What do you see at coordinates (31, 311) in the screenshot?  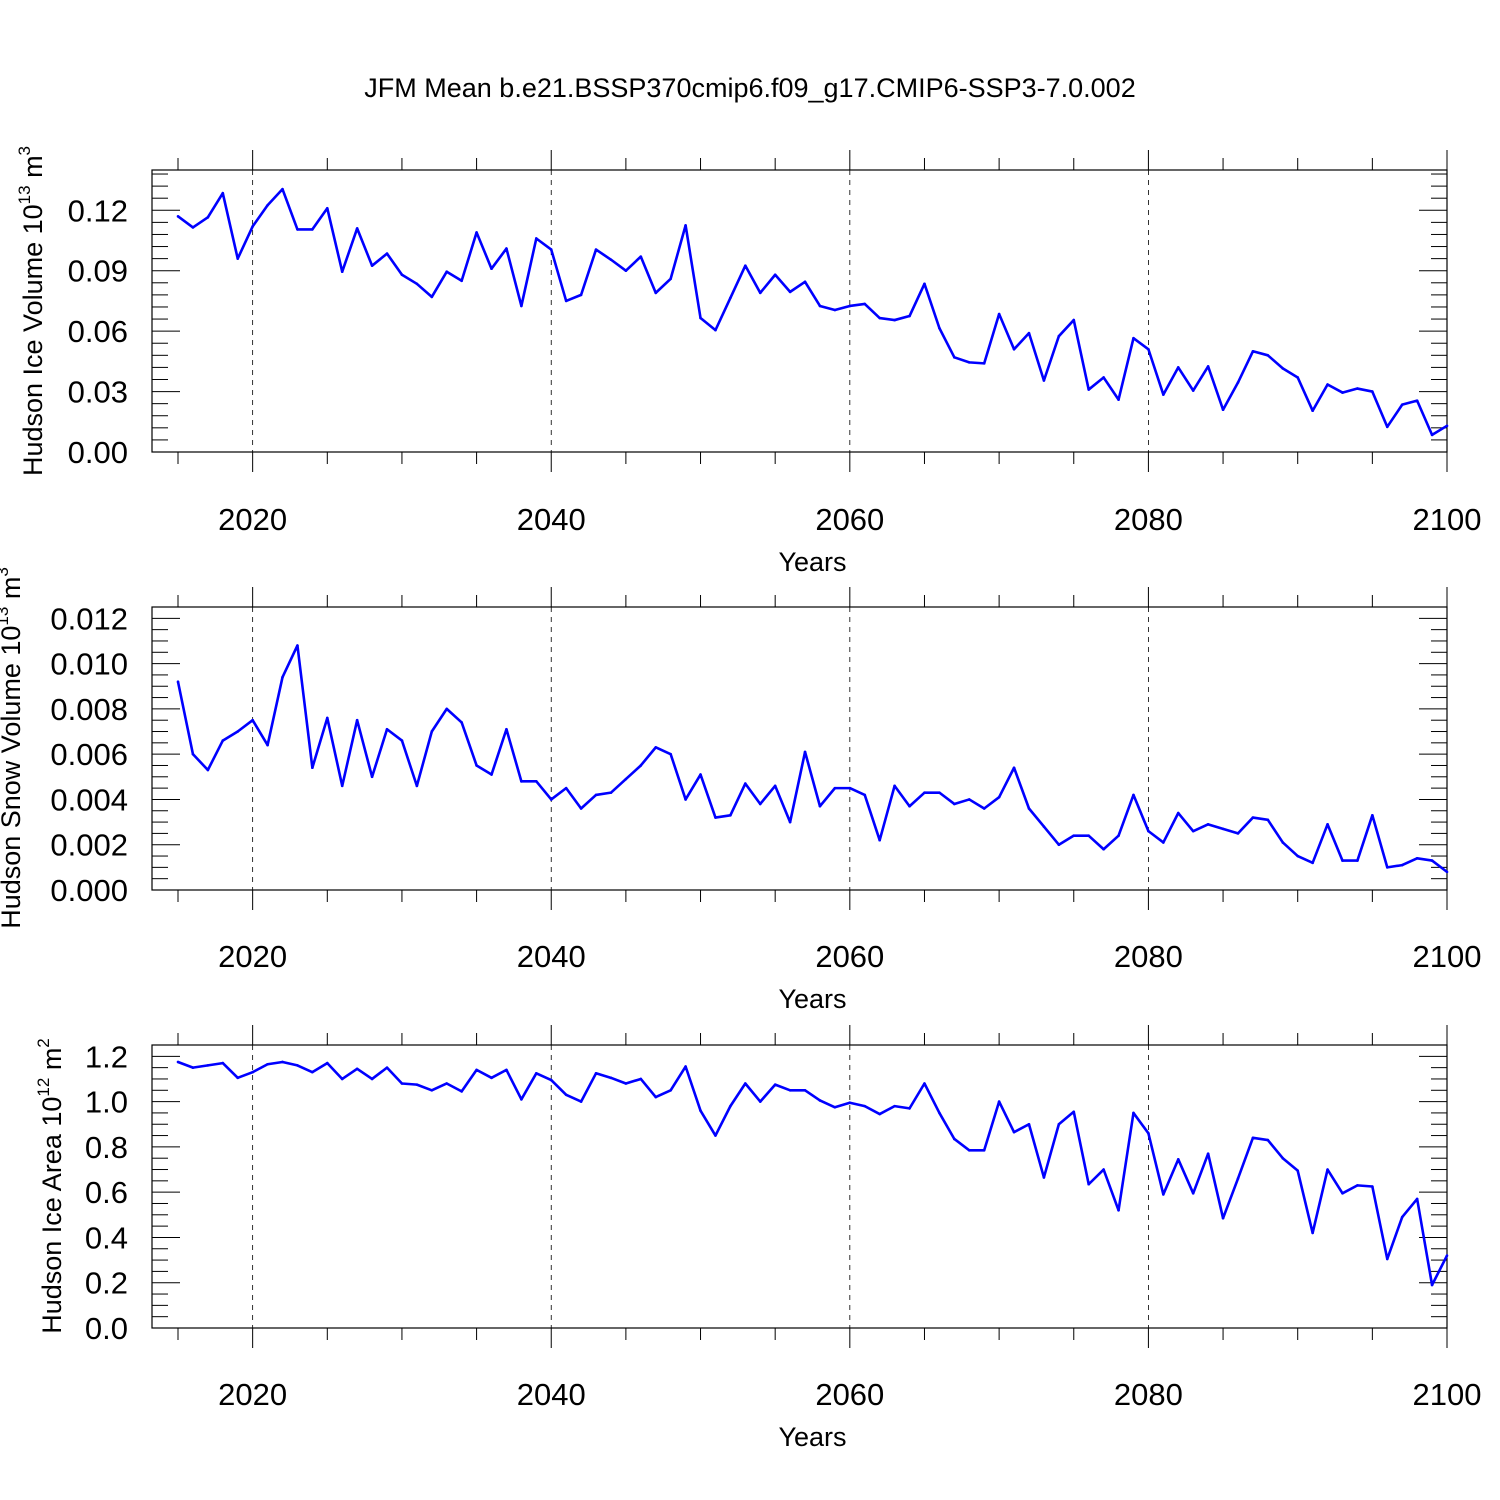 I see `y-axis-title: Hudson Ice Volume 1013 m3` at bounding box center [31, 311].